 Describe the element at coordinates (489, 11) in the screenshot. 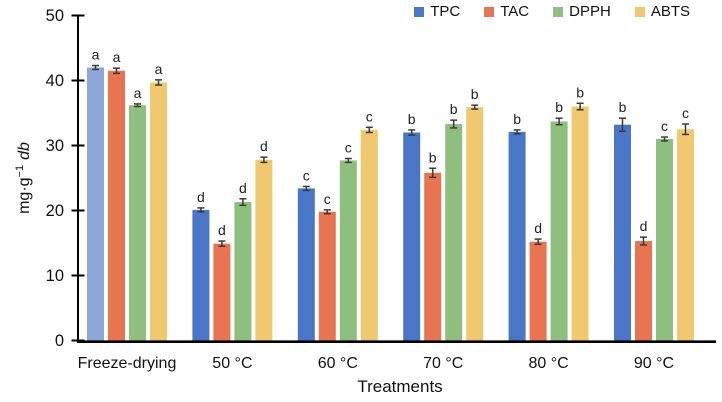

I see `legend-swatch-tac` at that location.